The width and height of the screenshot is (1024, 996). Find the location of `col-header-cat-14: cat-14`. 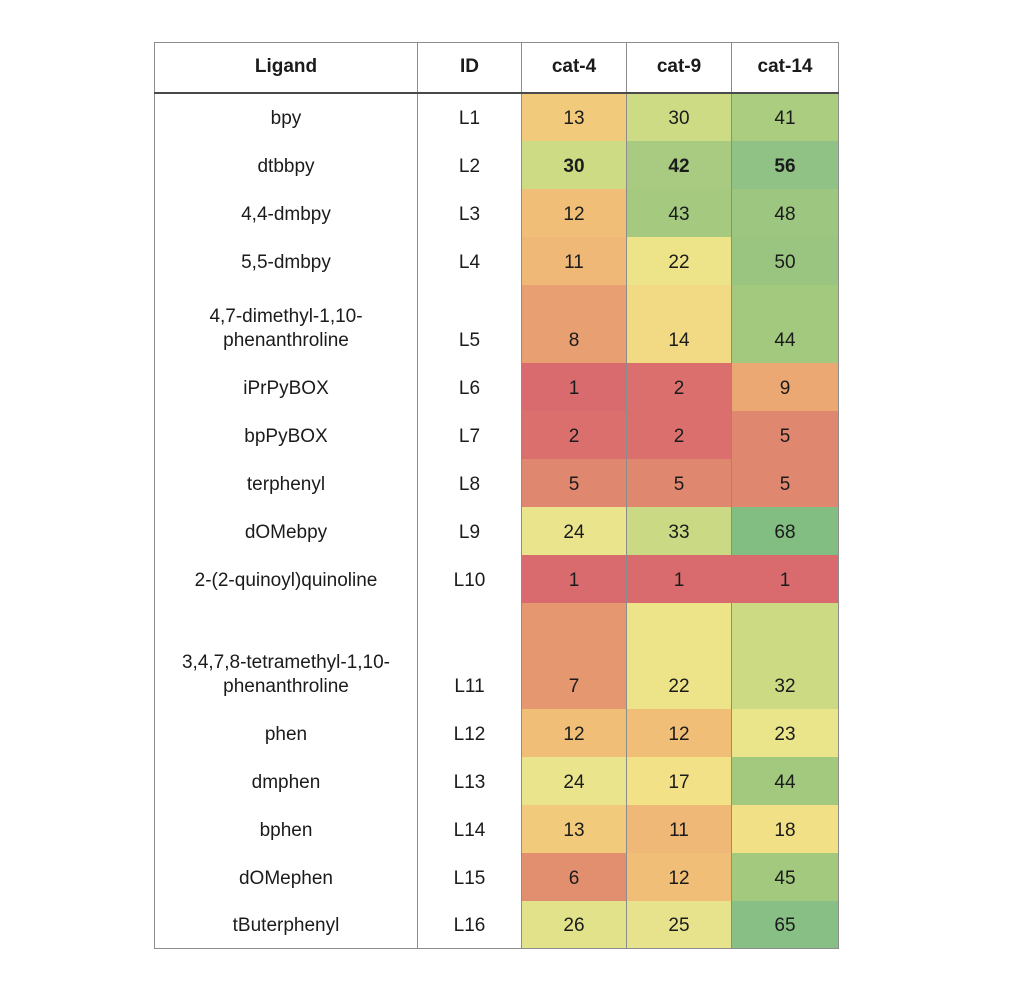

col-header-cat-14: cat-14 is located at coordinates (785, 67).